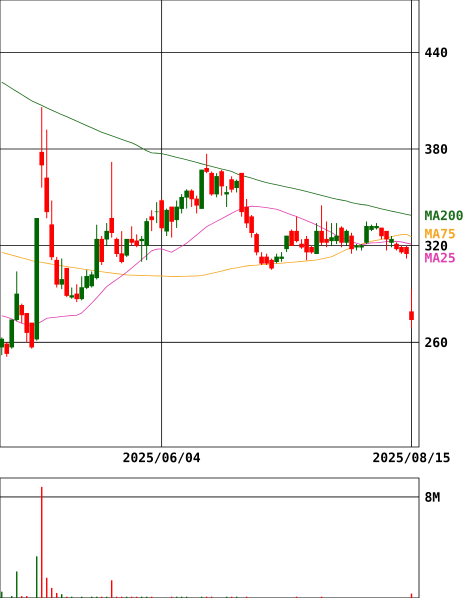  What do you see at coordinates (440, 233) in the screenshot?
I see `series-label: MA75` at bounding box center [440, 233].